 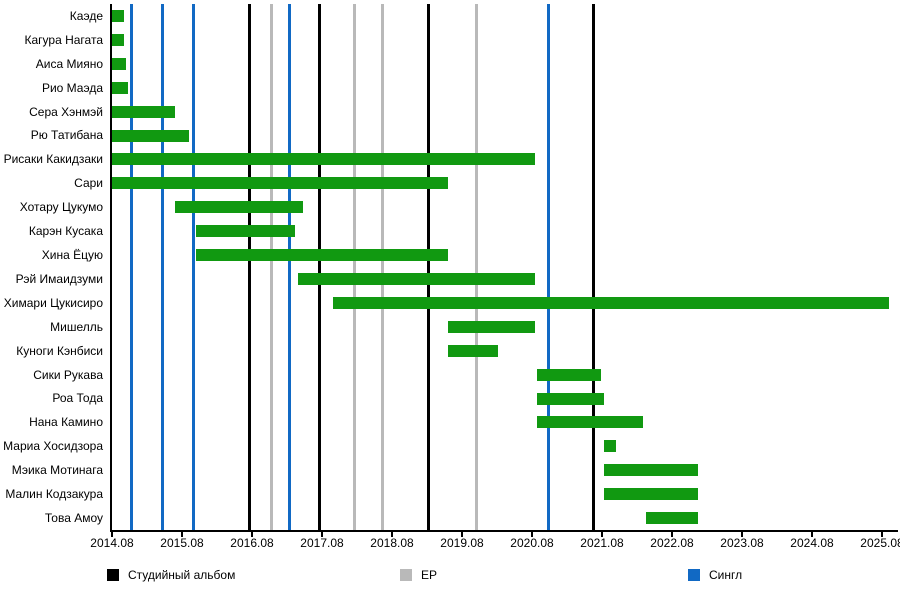 I want to click on member-label: Това Амоу, so click(x=73, y=518).